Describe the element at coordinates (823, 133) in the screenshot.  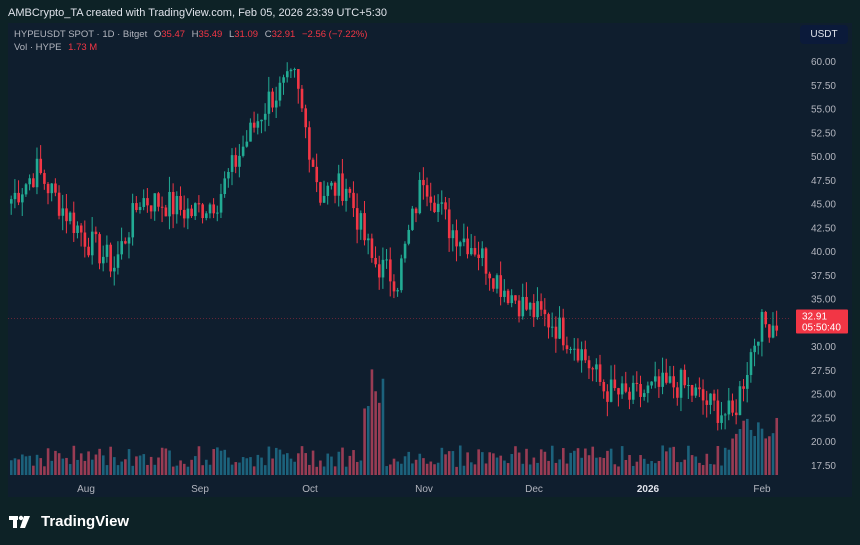
I see `price-tick: 52.50` at that location.